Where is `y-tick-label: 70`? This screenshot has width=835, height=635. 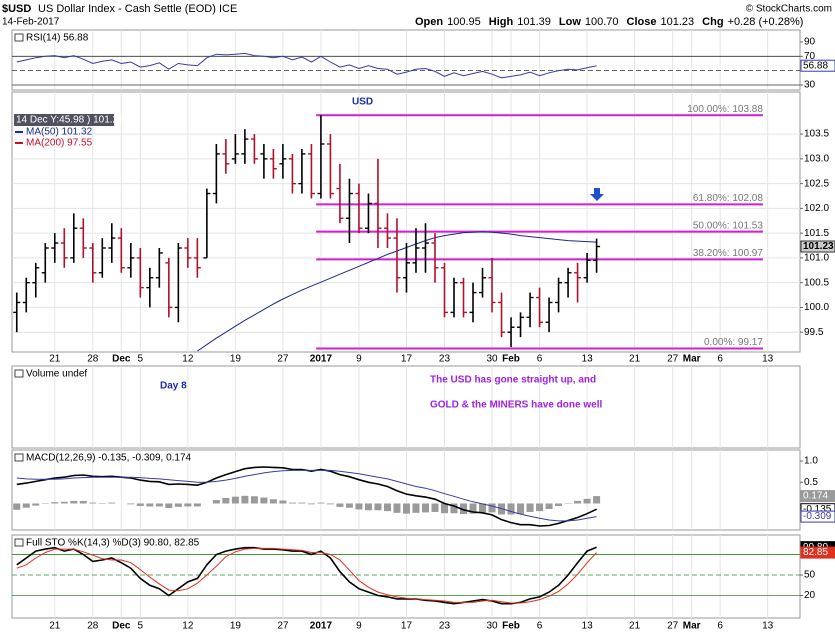 y-tick-label: 70 is located at coordinates (810, 56).